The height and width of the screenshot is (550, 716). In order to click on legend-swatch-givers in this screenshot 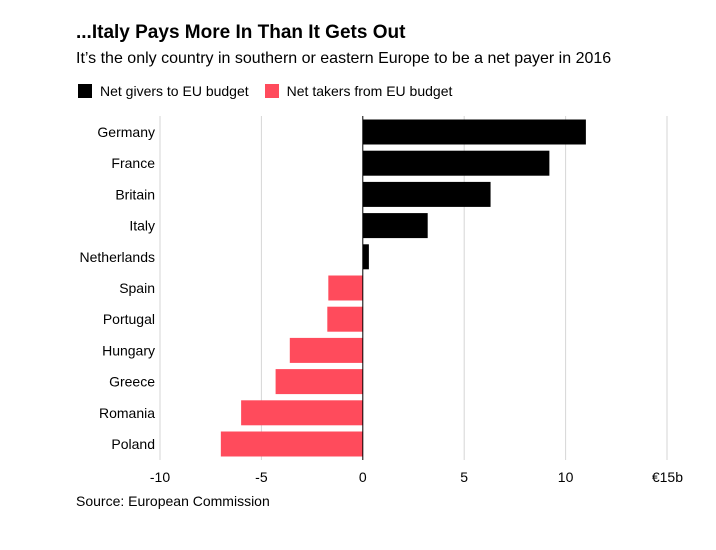, I will do `click(85, 91)`.